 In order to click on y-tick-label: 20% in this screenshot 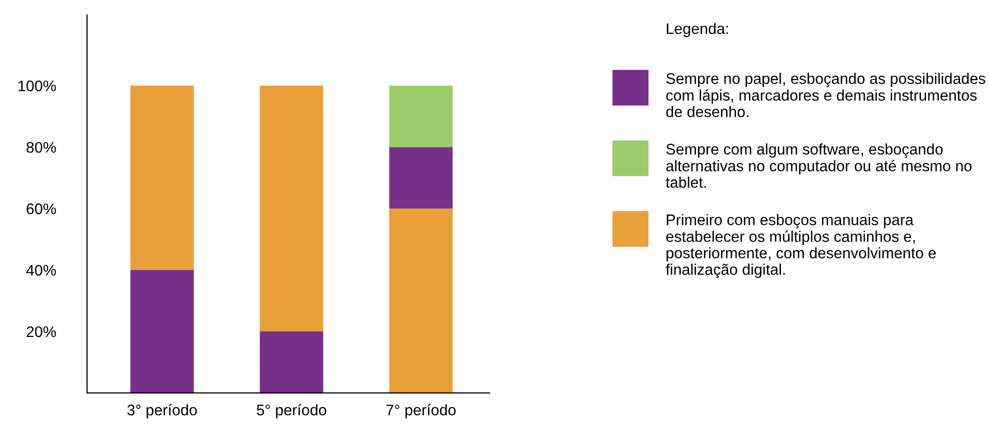, I will do `click(41, 332)`.